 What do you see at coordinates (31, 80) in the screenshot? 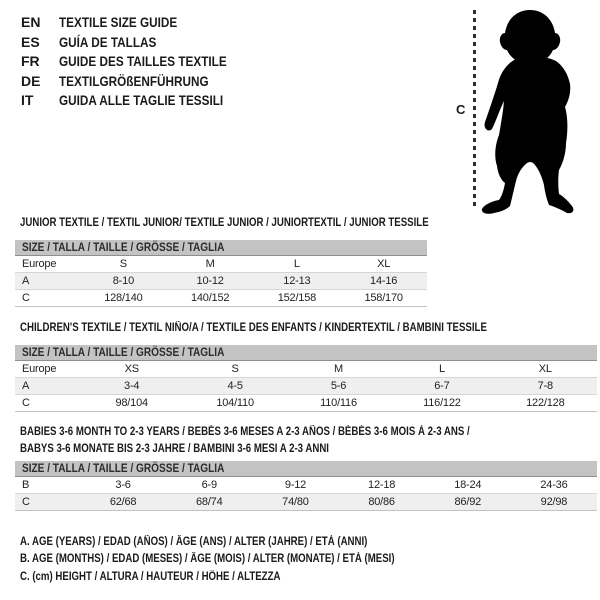
I see `language-code: DE` at bounding box center [31, 80].